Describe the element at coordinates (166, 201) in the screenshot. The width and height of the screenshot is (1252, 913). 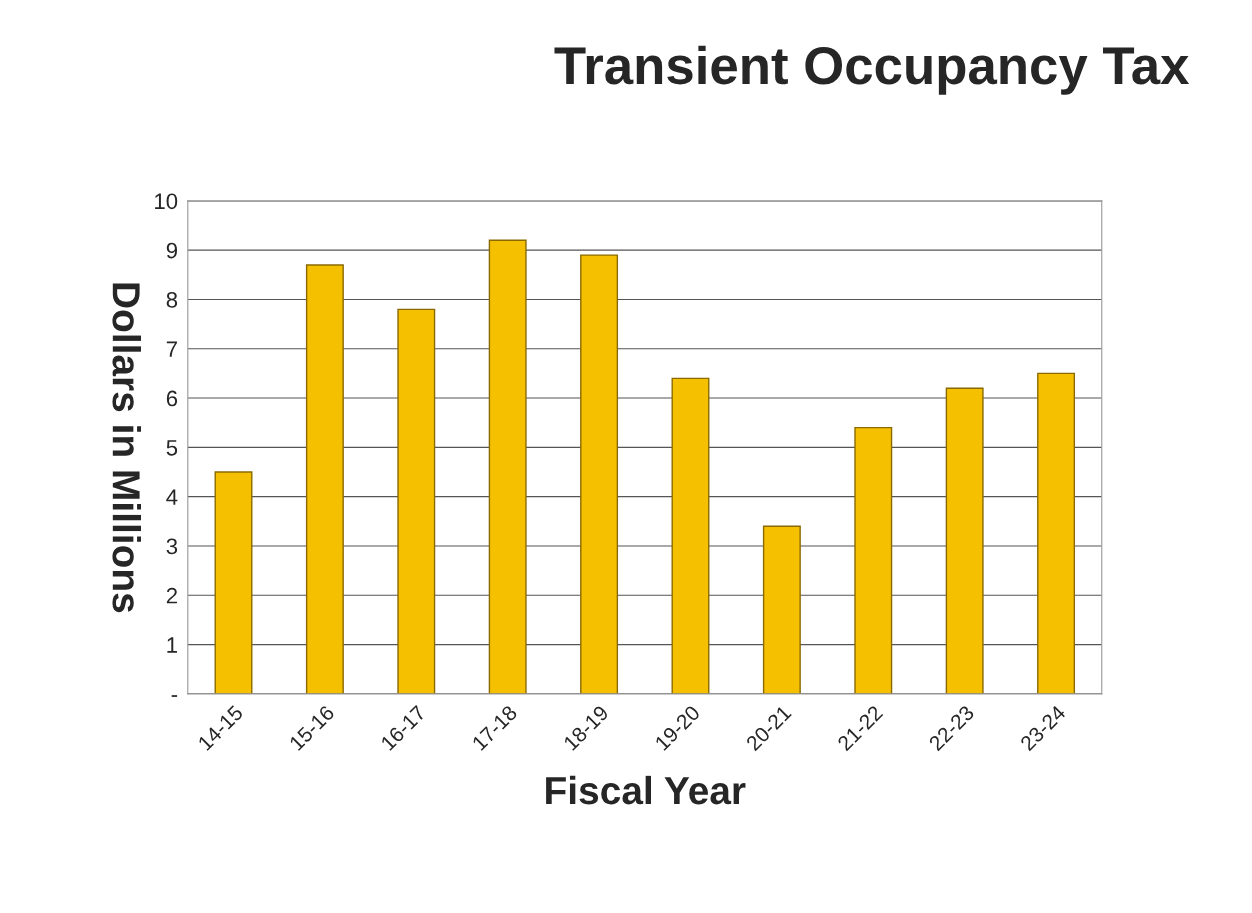
I see `y-tick-label: 10` at that location.